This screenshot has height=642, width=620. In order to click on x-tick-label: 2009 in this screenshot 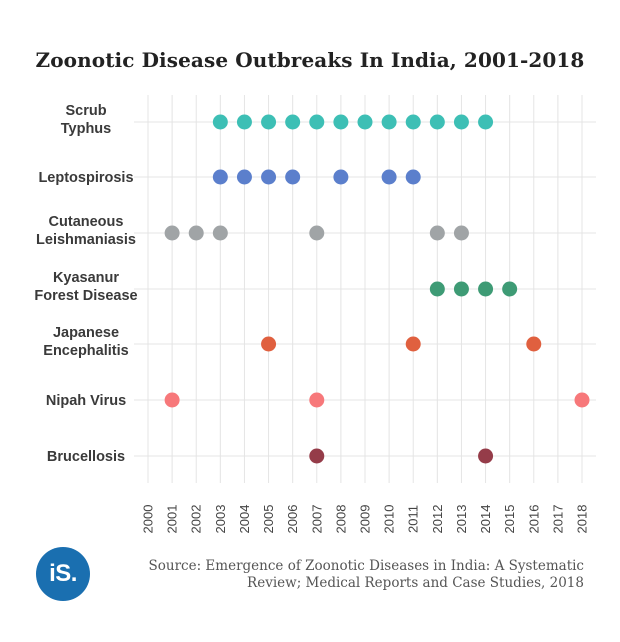, I will do `click(365, 519)`.